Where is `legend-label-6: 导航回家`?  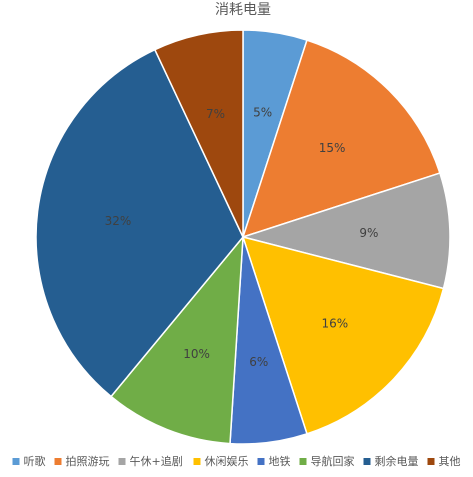
legend-label-6: 导航回家 is located at coordinates (333, 461).